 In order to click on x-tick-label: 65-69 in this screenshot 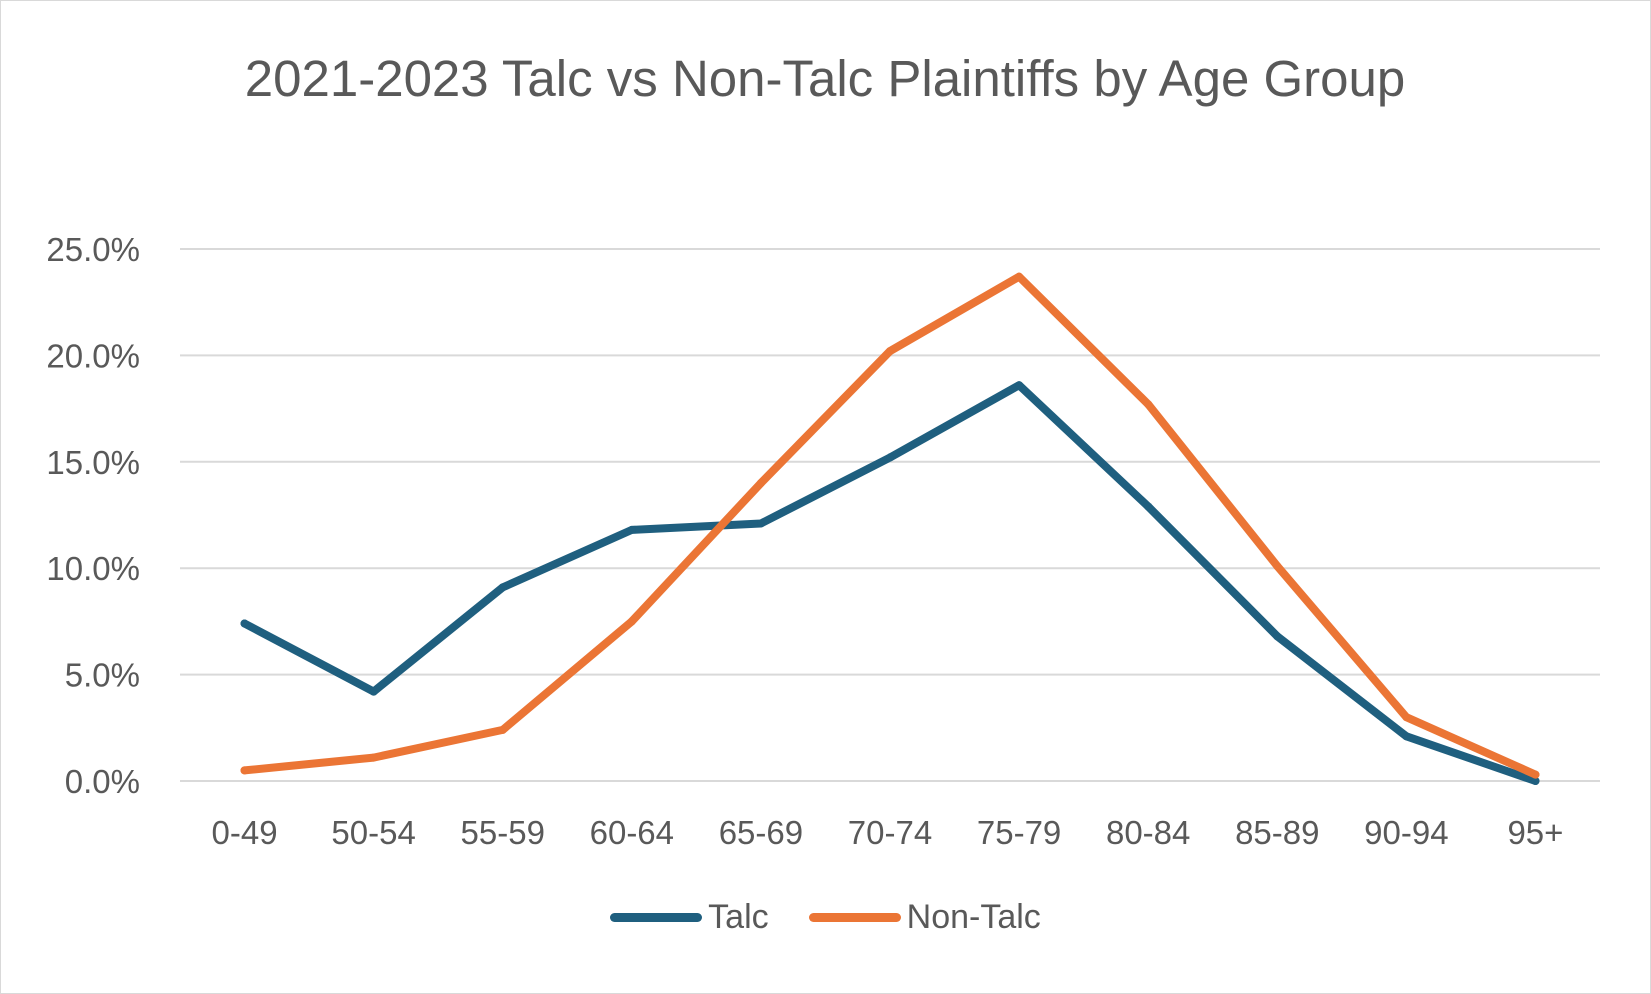, I will do `click(761, 832)`.